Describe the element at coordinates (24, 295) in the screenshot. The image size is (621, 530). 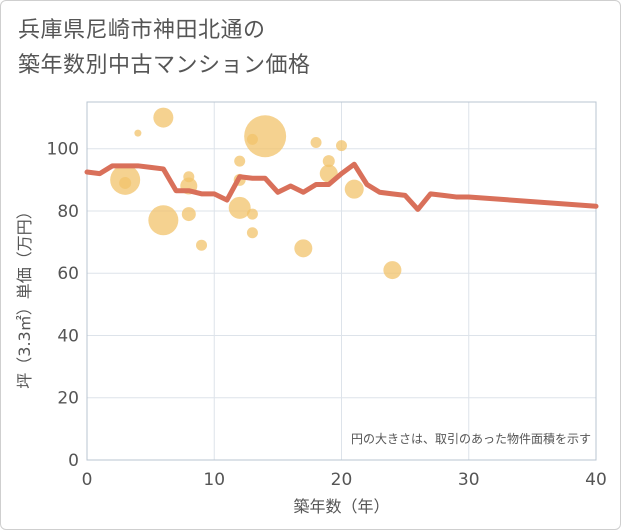
I see `y-axis-label: 坪（3.3㎡）単価（万円）` at that location.